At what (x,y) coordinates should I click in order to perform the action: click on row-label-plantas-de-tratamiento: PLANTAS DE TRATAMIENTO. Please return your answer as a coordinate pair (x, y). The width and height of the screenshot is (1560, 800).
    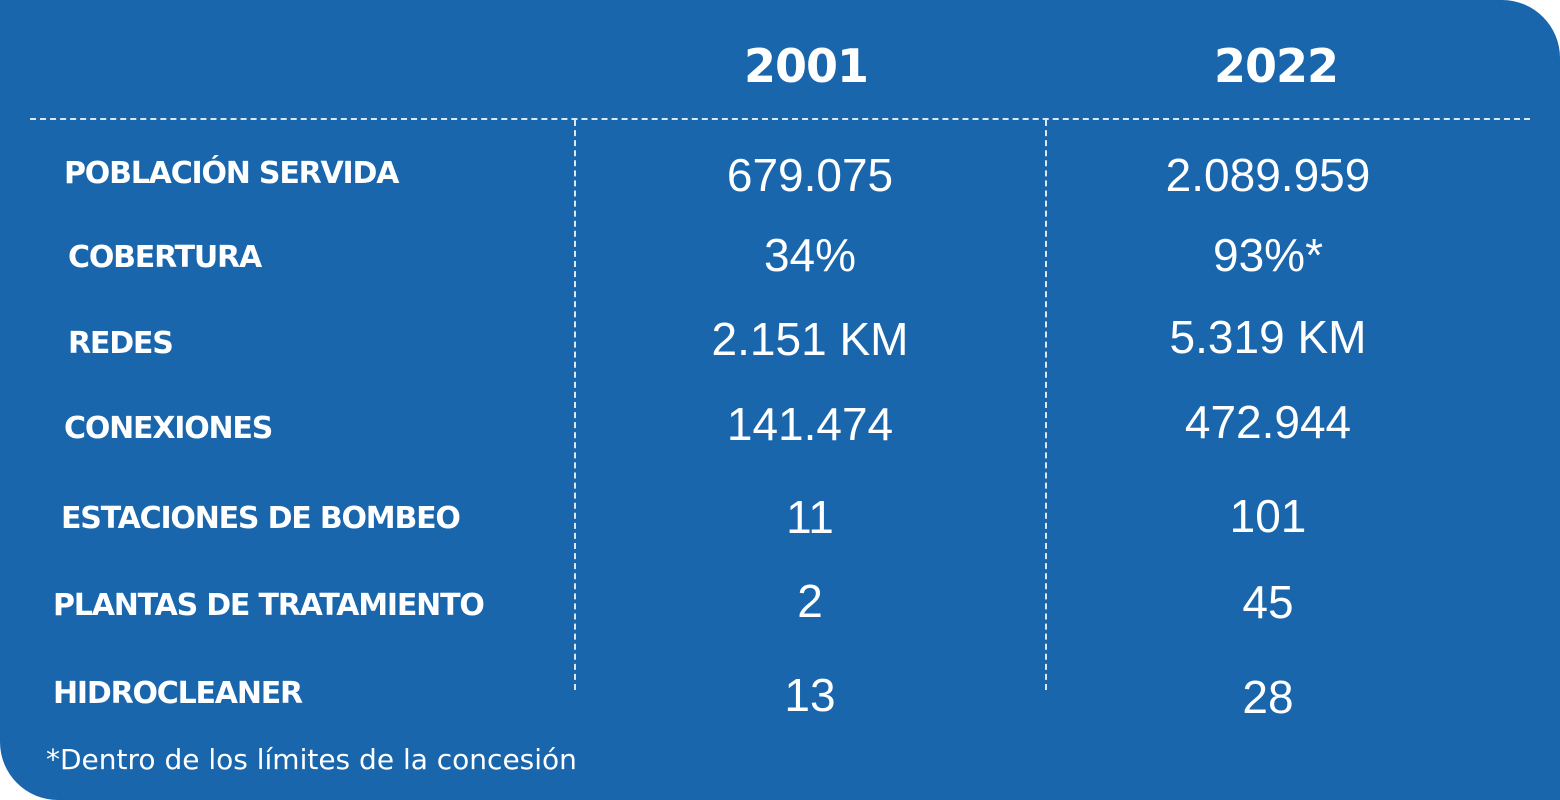
    Looking at the image, I should click on (269, 605).